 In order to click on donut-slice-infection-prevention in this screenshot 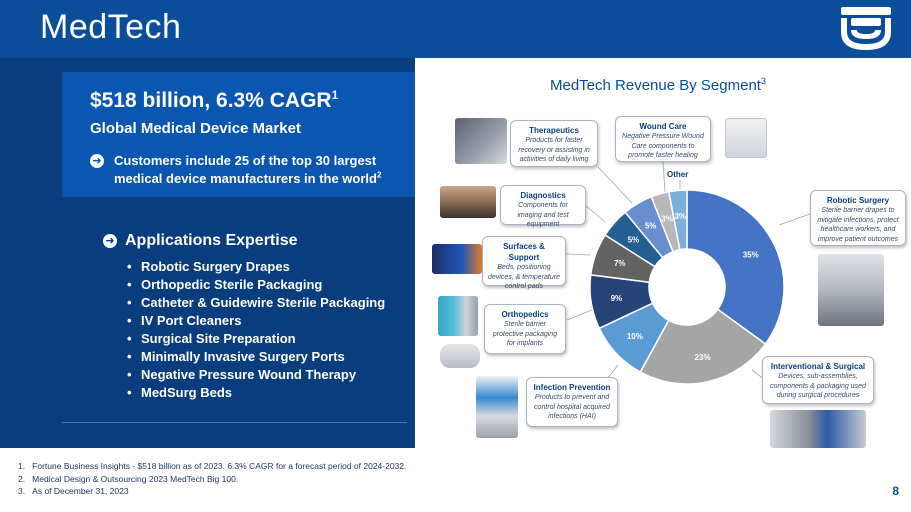, I will do `click(634, 338)`.